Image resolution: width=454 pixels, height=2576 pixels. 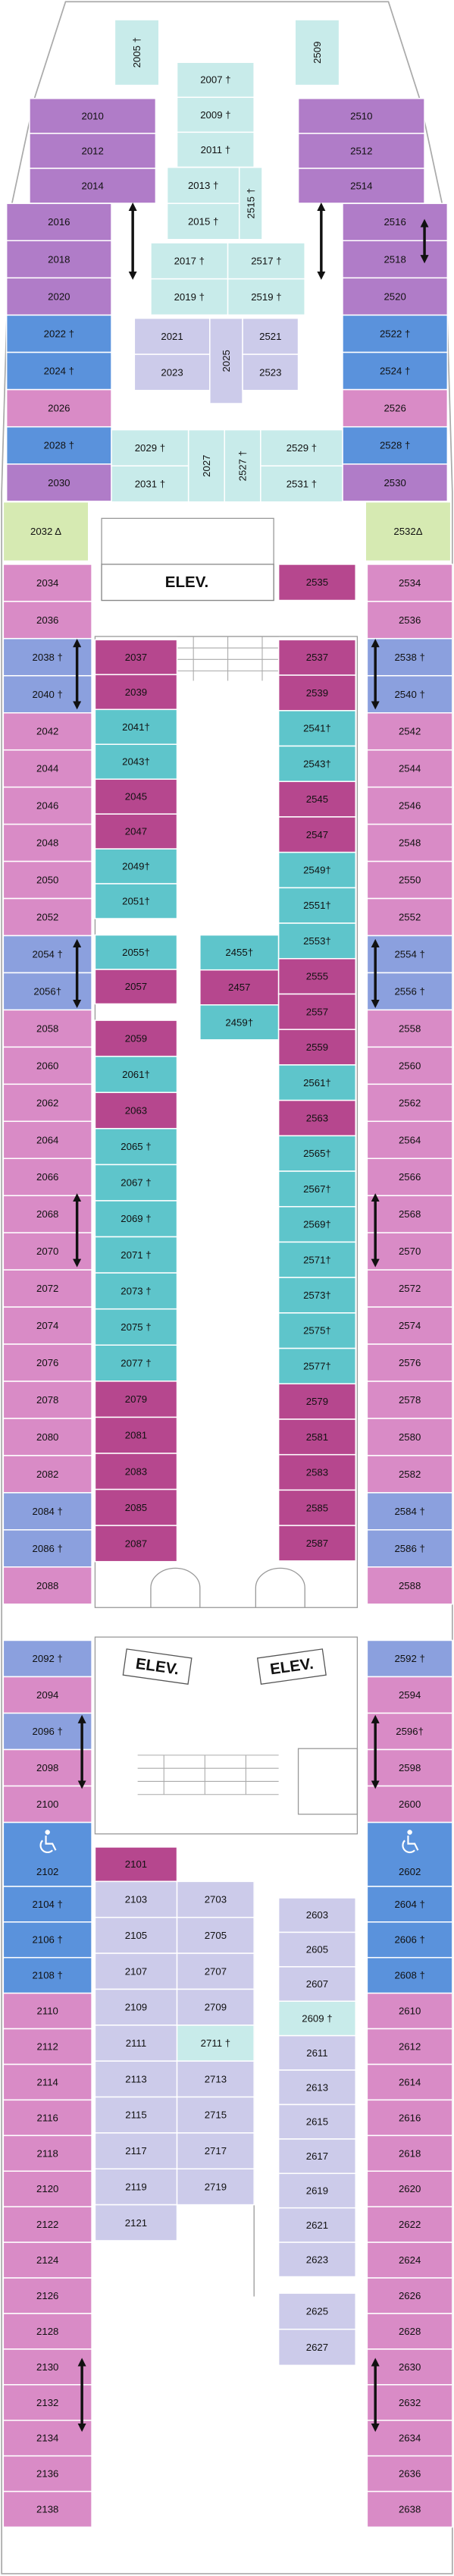 I want to click on cabin-number: 2526, so click(x=394, y=408).